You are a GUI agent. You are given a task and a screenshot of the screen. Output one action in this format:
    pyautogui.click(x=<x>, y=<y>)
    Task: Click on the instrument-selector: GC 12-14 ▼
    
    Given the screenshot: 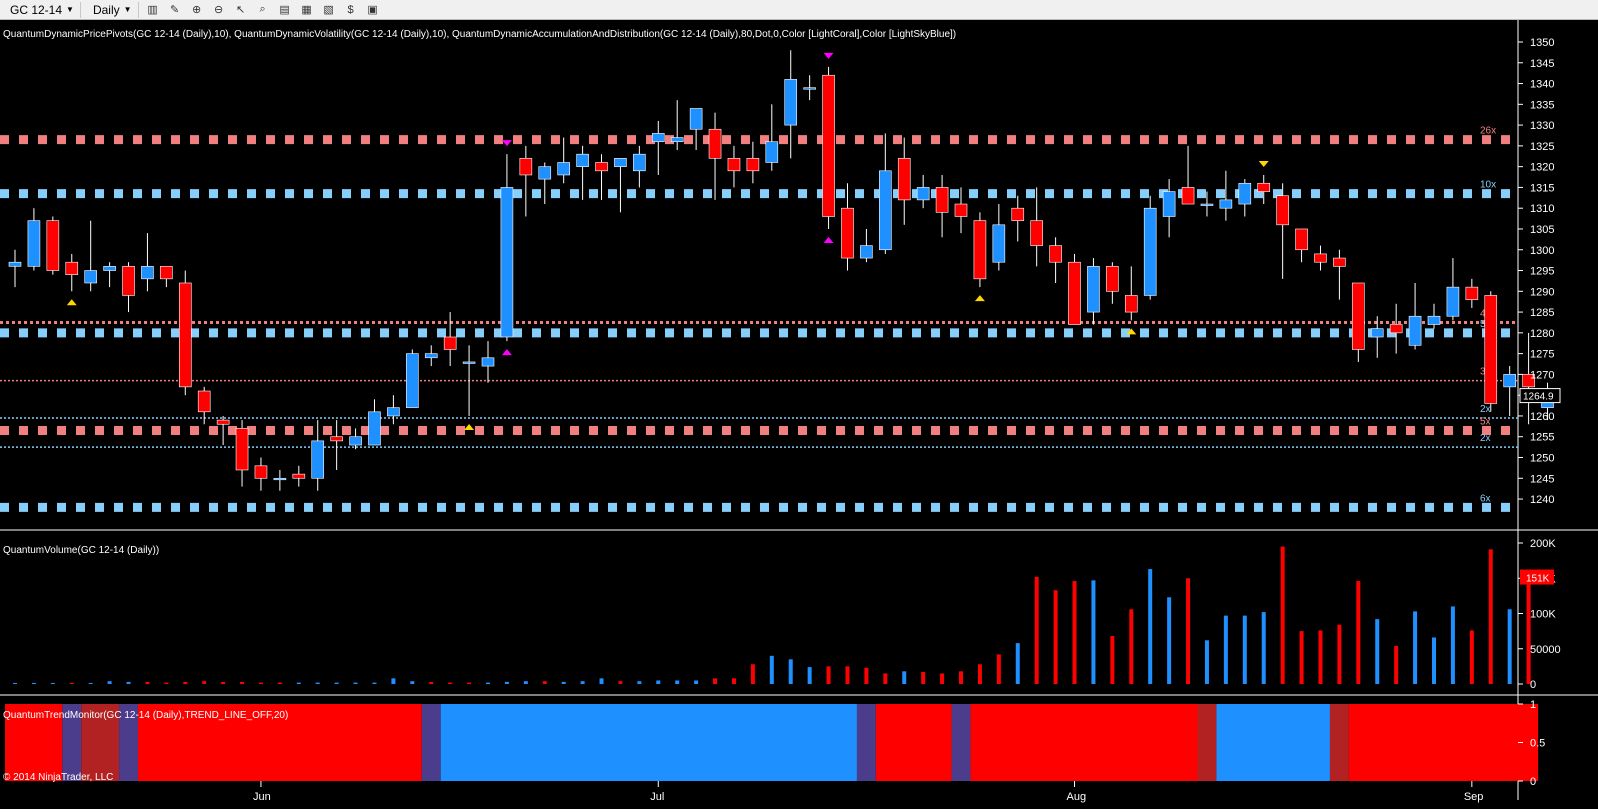 What is the action you would take?
    pyautogui.click(x=42, y=9)
    